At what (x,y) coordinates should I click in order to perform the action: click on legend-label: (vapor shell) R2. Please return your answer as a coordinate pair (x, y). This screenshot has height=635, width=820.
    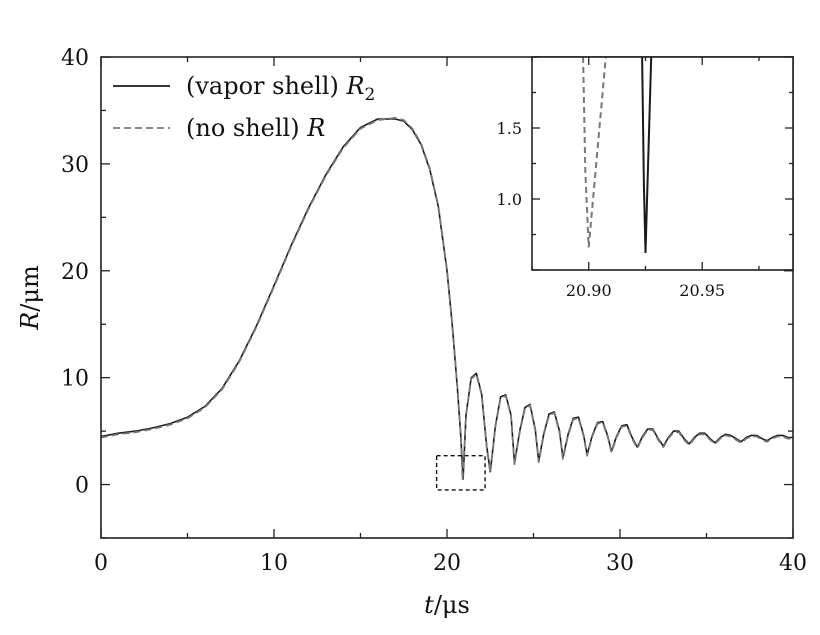
    Looking at the image, I should click on (280, 88).